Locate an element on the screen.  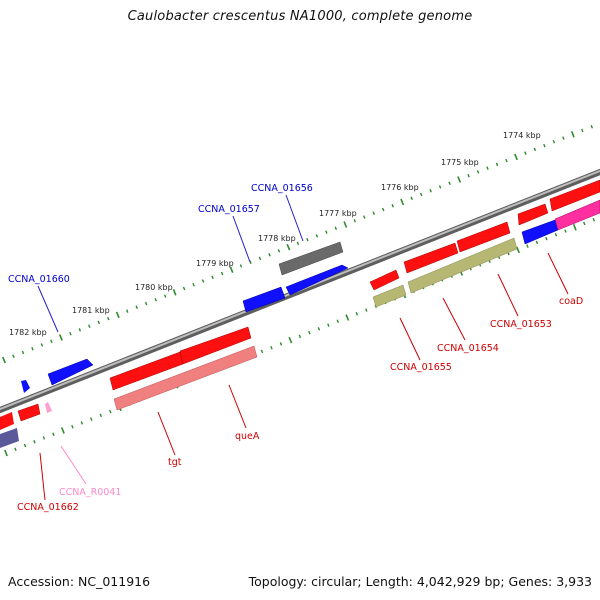
gene-arrow-ccna-01662-b is located at coordinates (7, 421).